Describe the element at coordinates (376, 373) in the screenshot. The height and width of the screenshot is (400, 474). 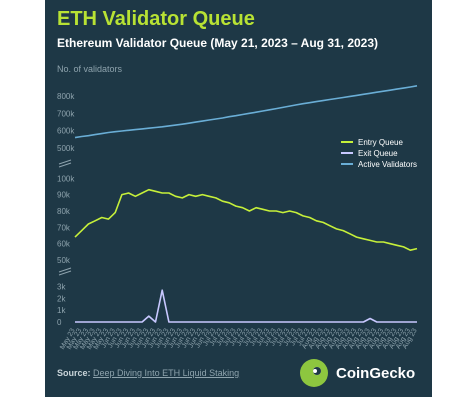
I see `brand-name: CoinGecko` at that location.